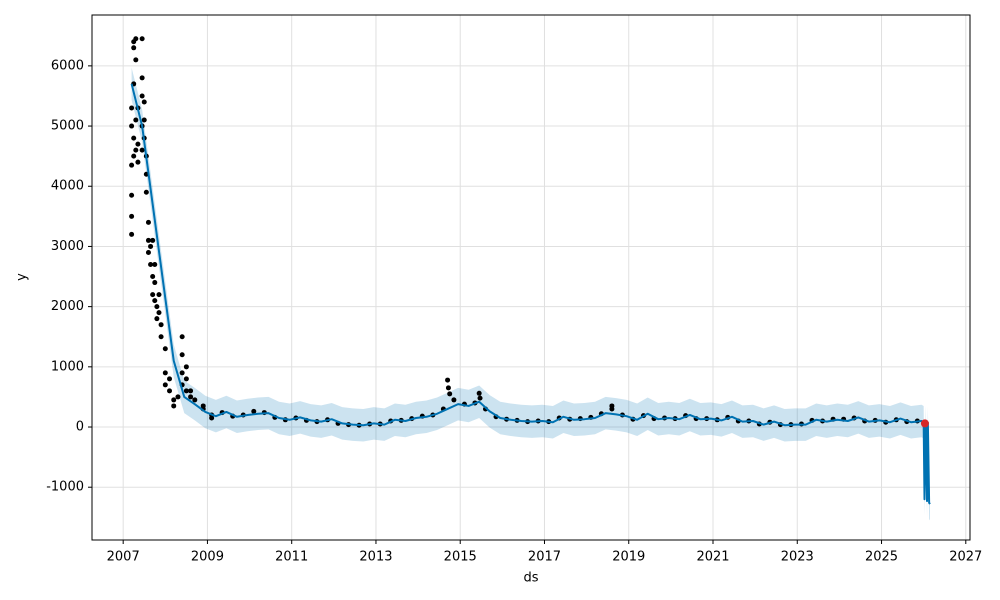 Image resolution: width=1000 pixels, height=600 pixels. I want to click on x-tick-label: 2013, so click(375, 557).